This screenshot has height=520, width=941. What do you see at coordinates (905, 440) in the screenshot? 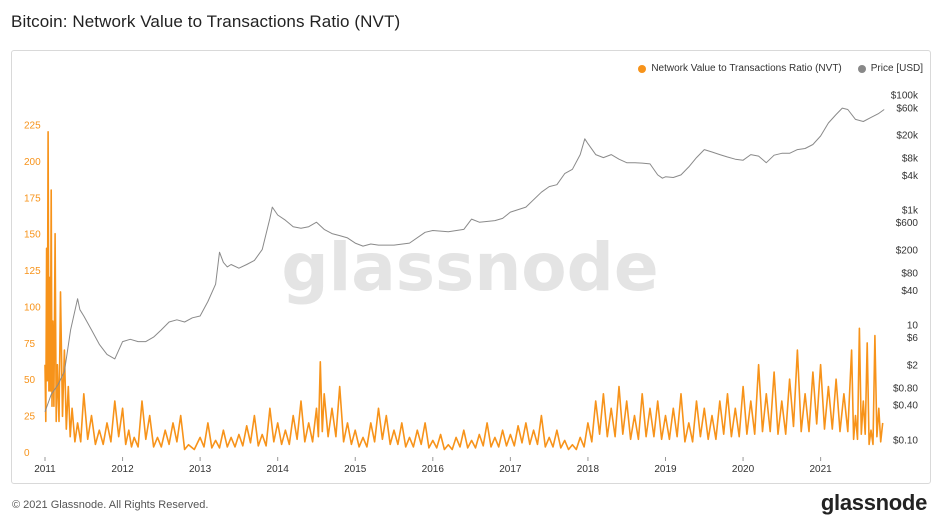
I see `right-axis-tick: $0.10` at bounding box center [905, 440].